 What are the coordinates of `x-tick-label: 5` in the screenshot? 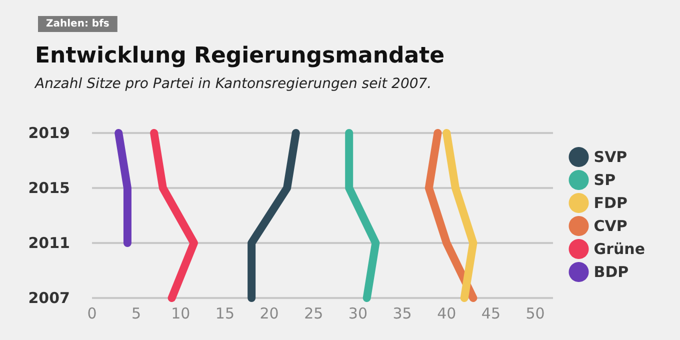 It's located at (137, 313).